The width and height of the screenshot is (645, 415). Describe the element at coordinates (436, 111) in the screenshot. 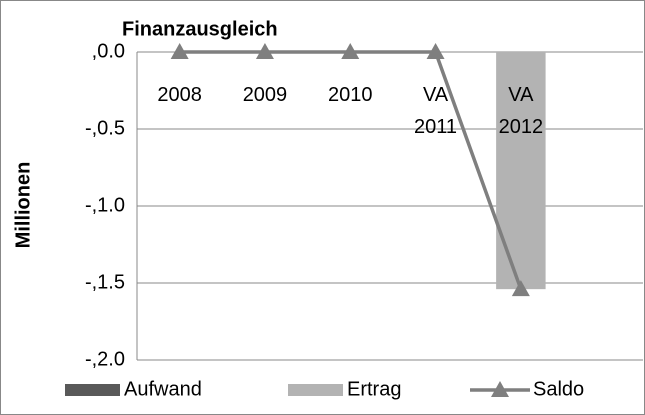

I see `x-tick-label: VA 2011` at that location.